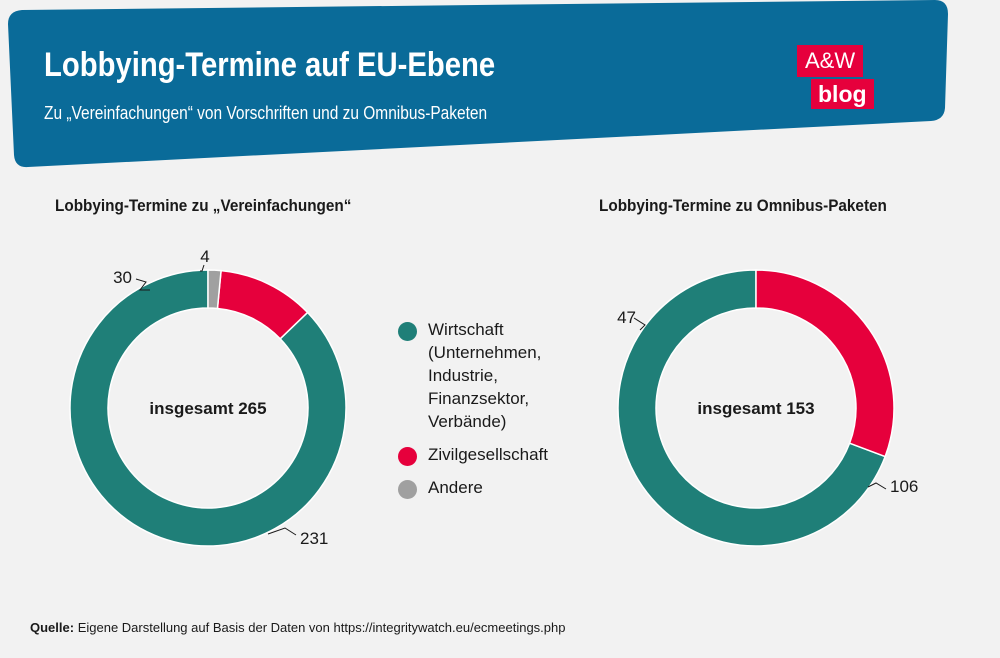  What do you see at coordinates (214, 289) in the screenshot?
I see `donut-slice-vereinfachungen-andere` at bounding box center [214, 289].